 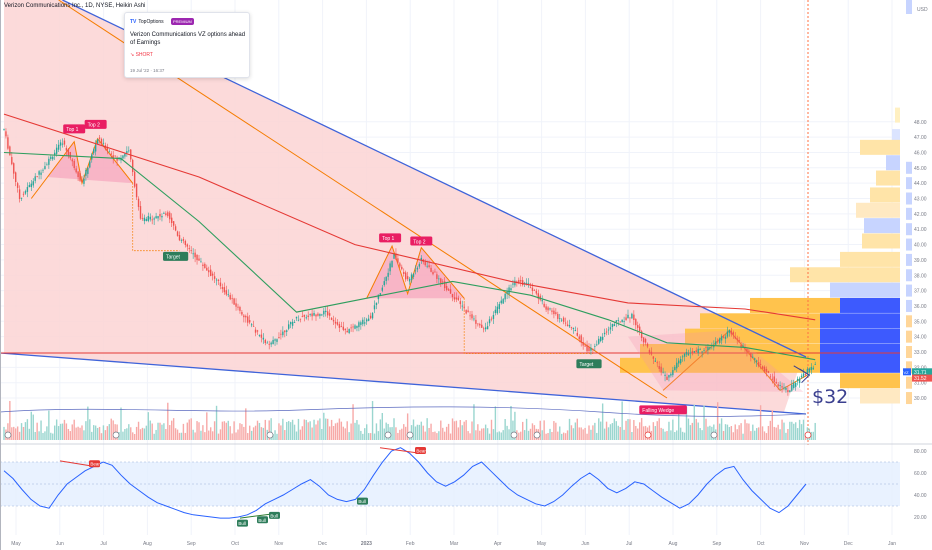 I want to click on price-scale-text: 31.71, so click(x=920, y=373).